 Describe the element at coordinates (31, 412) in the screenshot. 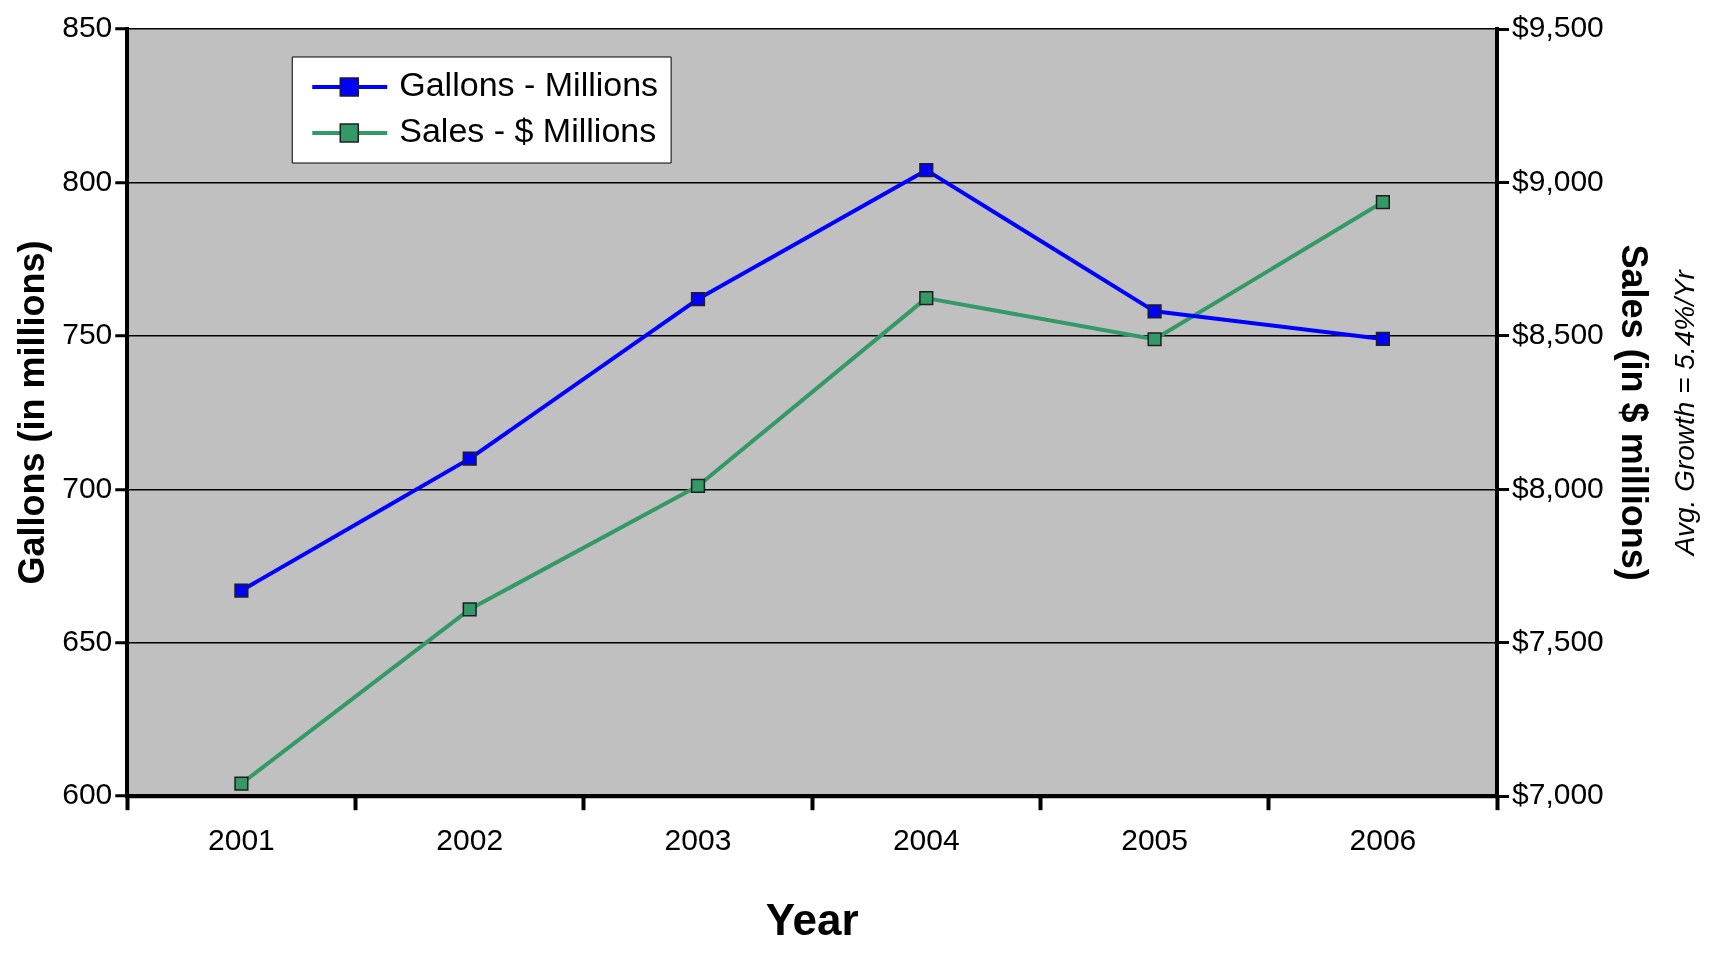

I see `y-axis-title: Gallons (in millions)` at that location.